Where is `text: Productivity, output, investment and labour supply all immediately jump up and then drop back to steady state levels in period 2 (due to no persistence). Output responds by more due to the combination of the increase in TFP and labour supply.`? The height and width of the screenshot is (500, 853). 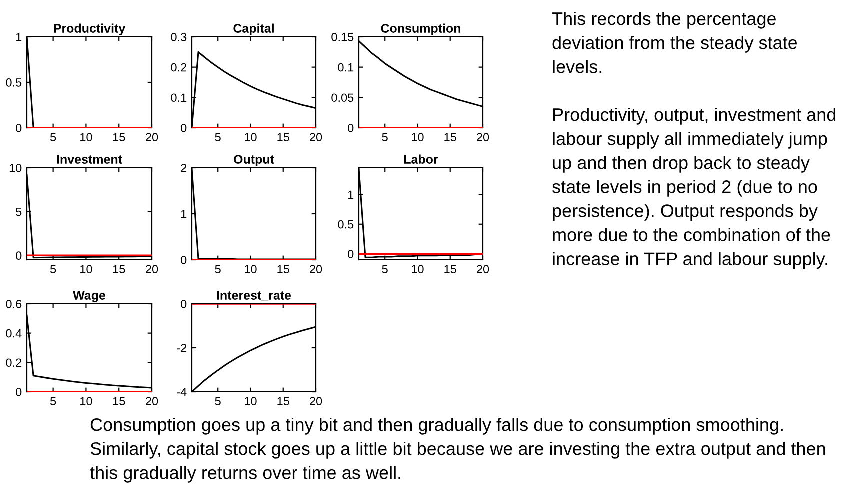 text: Productivity, output, investment and labour supply all immediately jump up and then drop back to steady state levels in period 2 (due to no persistence). Output responds by more due to the combination of the increase in TFP and labour supply. is located at coordinates (694, 188).